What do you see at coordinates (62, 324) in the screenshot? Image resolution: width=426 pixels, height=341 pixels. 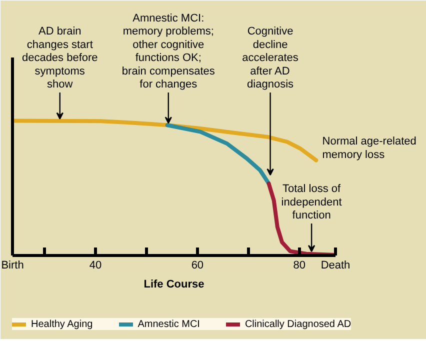 I see `legend-label: Healthy Aging` at bounding box center [62, 324].